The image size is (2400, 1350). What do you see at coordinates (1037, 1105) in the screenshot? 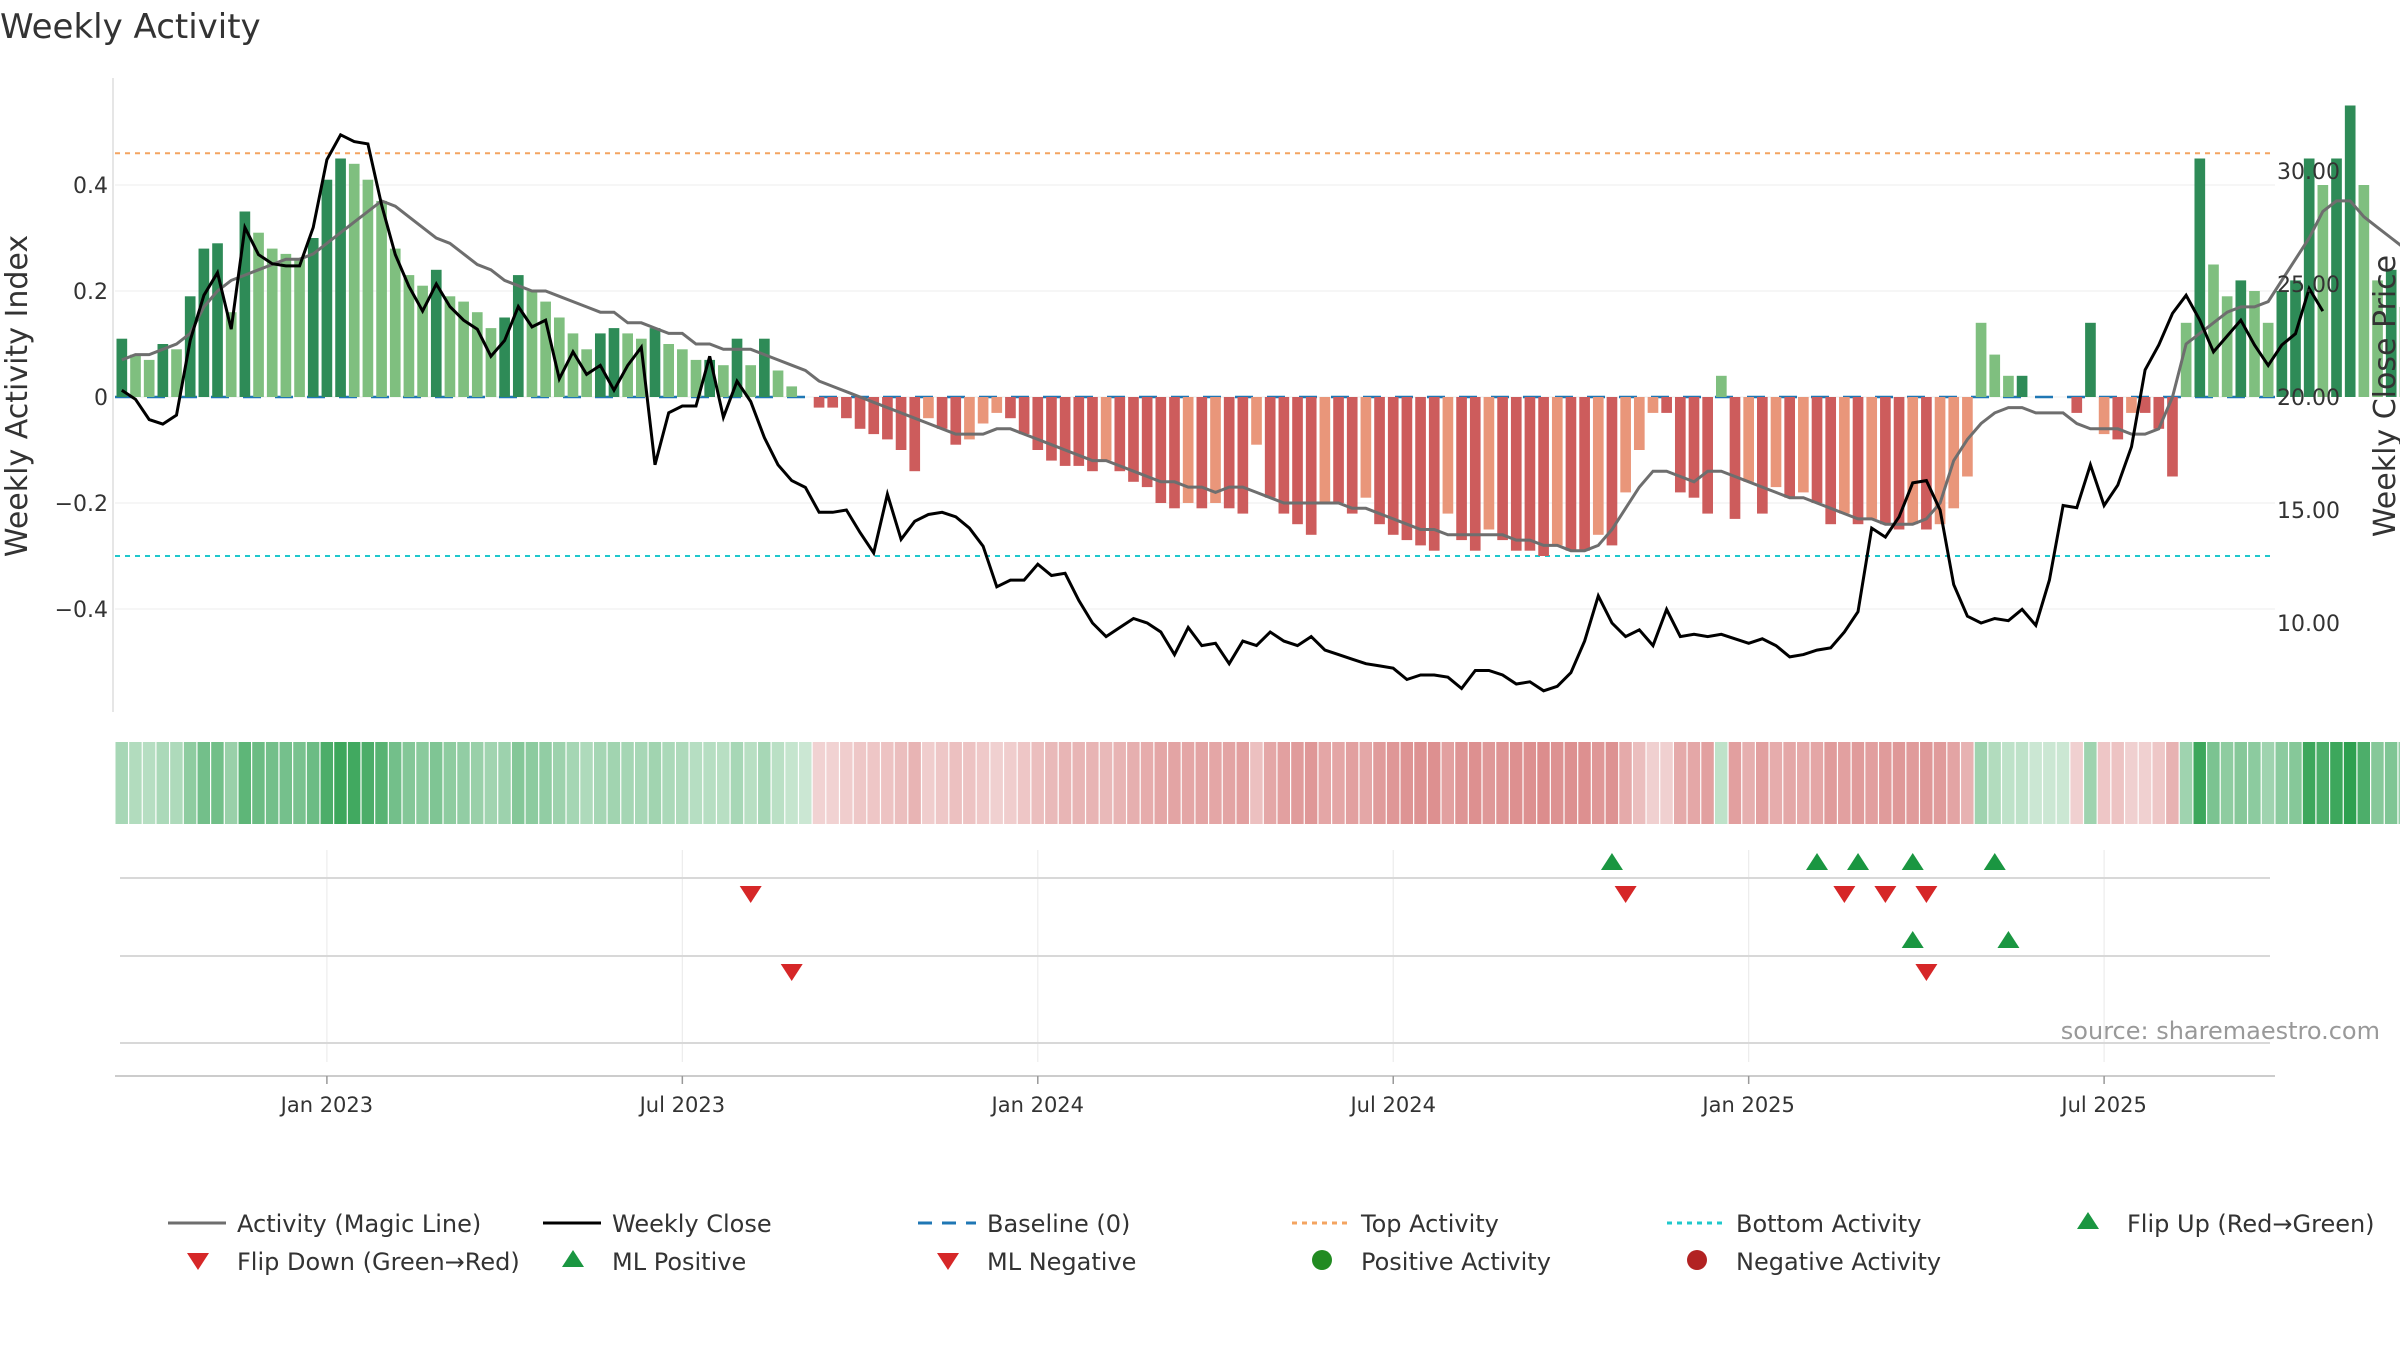
I see `x-tick-label: Jan 2024` at bounding box center [1037, 1105].